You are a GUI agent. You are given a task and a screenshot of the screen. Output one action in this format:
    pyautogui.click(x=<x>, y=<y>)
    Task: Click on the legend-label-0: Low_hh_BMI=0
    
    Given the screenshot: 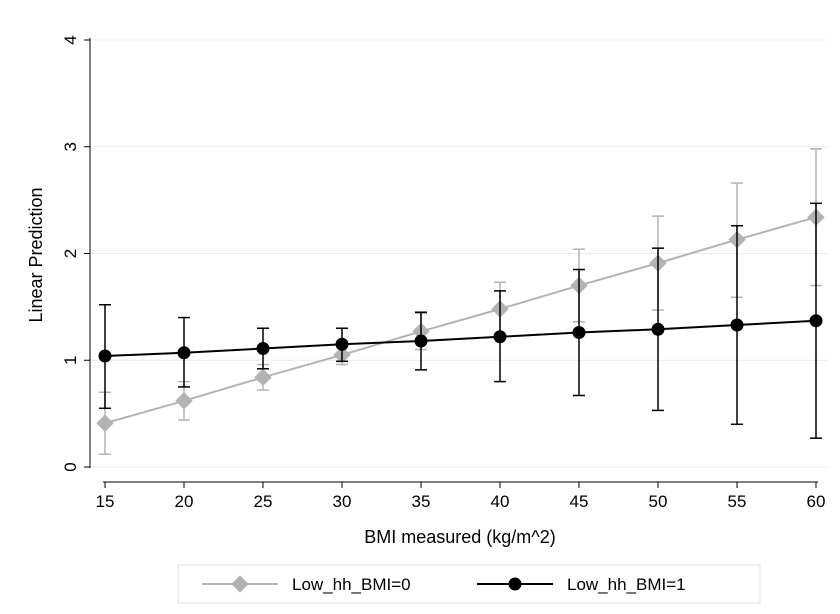 What is the action you would take?
    pyautogui.click(x=351, y=584)
    